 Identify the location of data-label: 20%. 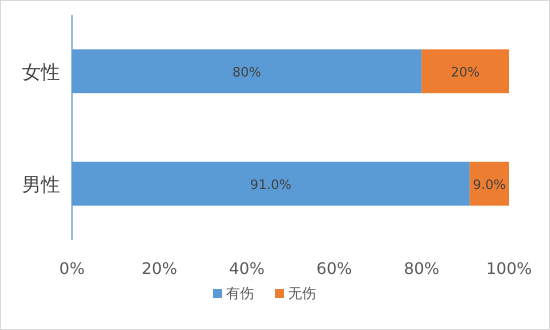
(465, 72).